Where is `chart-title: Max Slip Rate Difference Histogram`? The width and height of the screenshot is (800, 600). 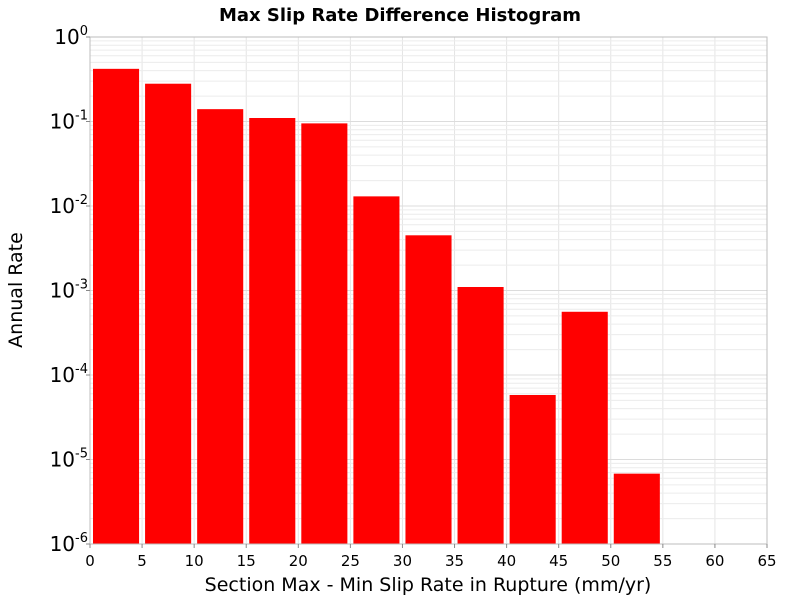 chart-title: Max Slip Rate Difference Histogram is located at coordinates (400, 15).